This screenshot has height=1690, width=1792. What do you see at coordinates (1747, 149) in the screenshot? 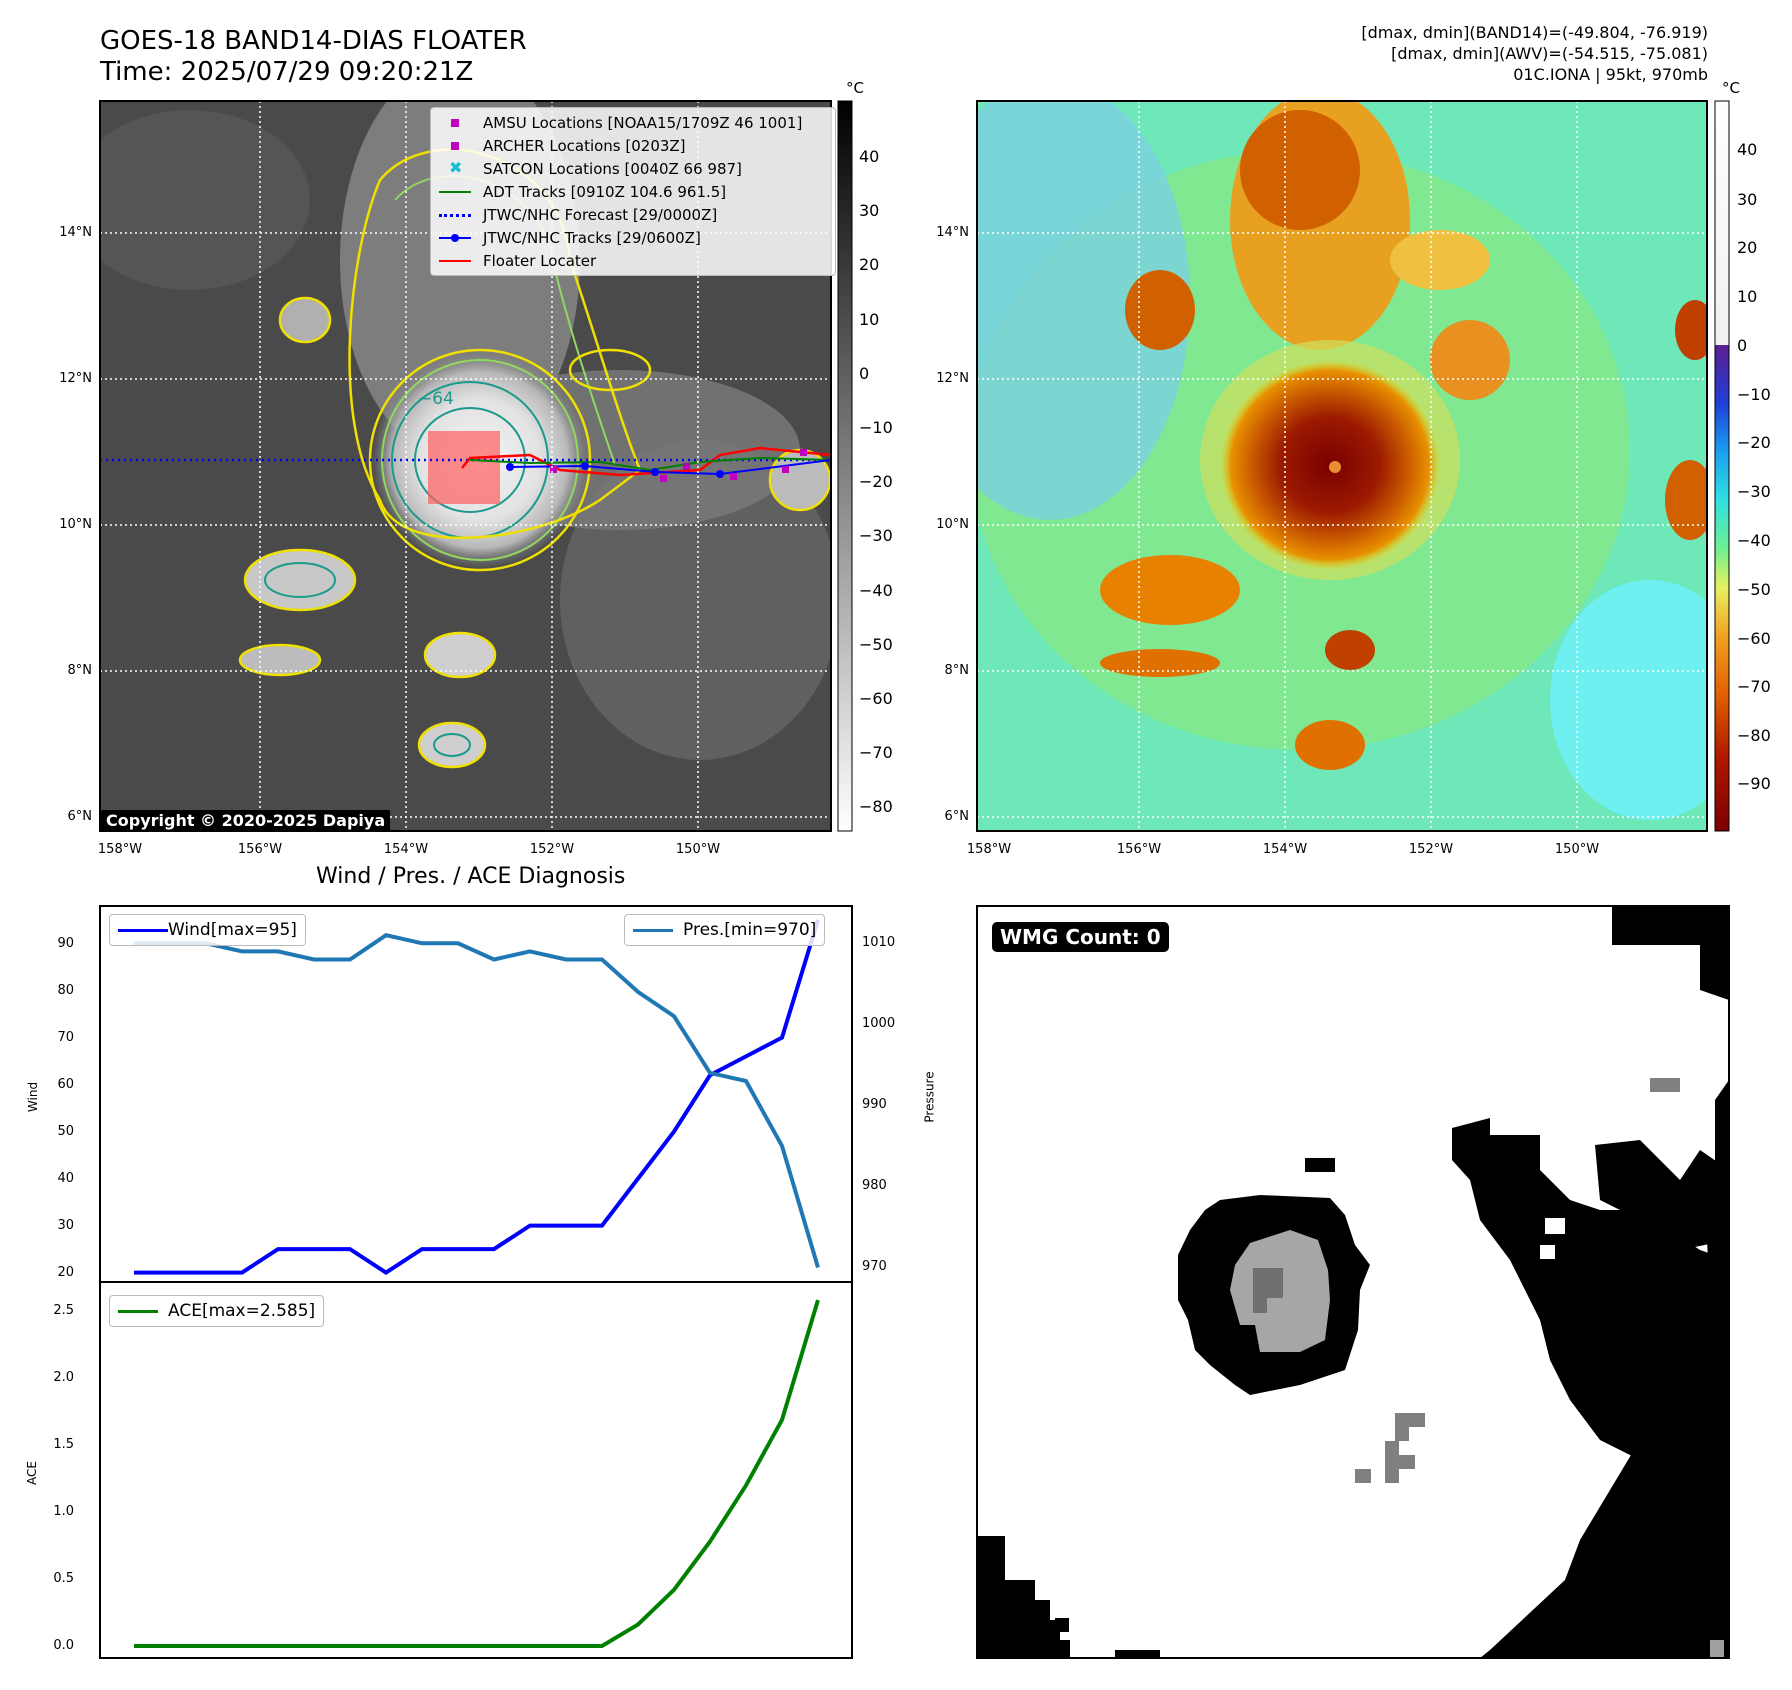
I see `awv-colorbar-tick: 40` at bounding box center [1747, 149].